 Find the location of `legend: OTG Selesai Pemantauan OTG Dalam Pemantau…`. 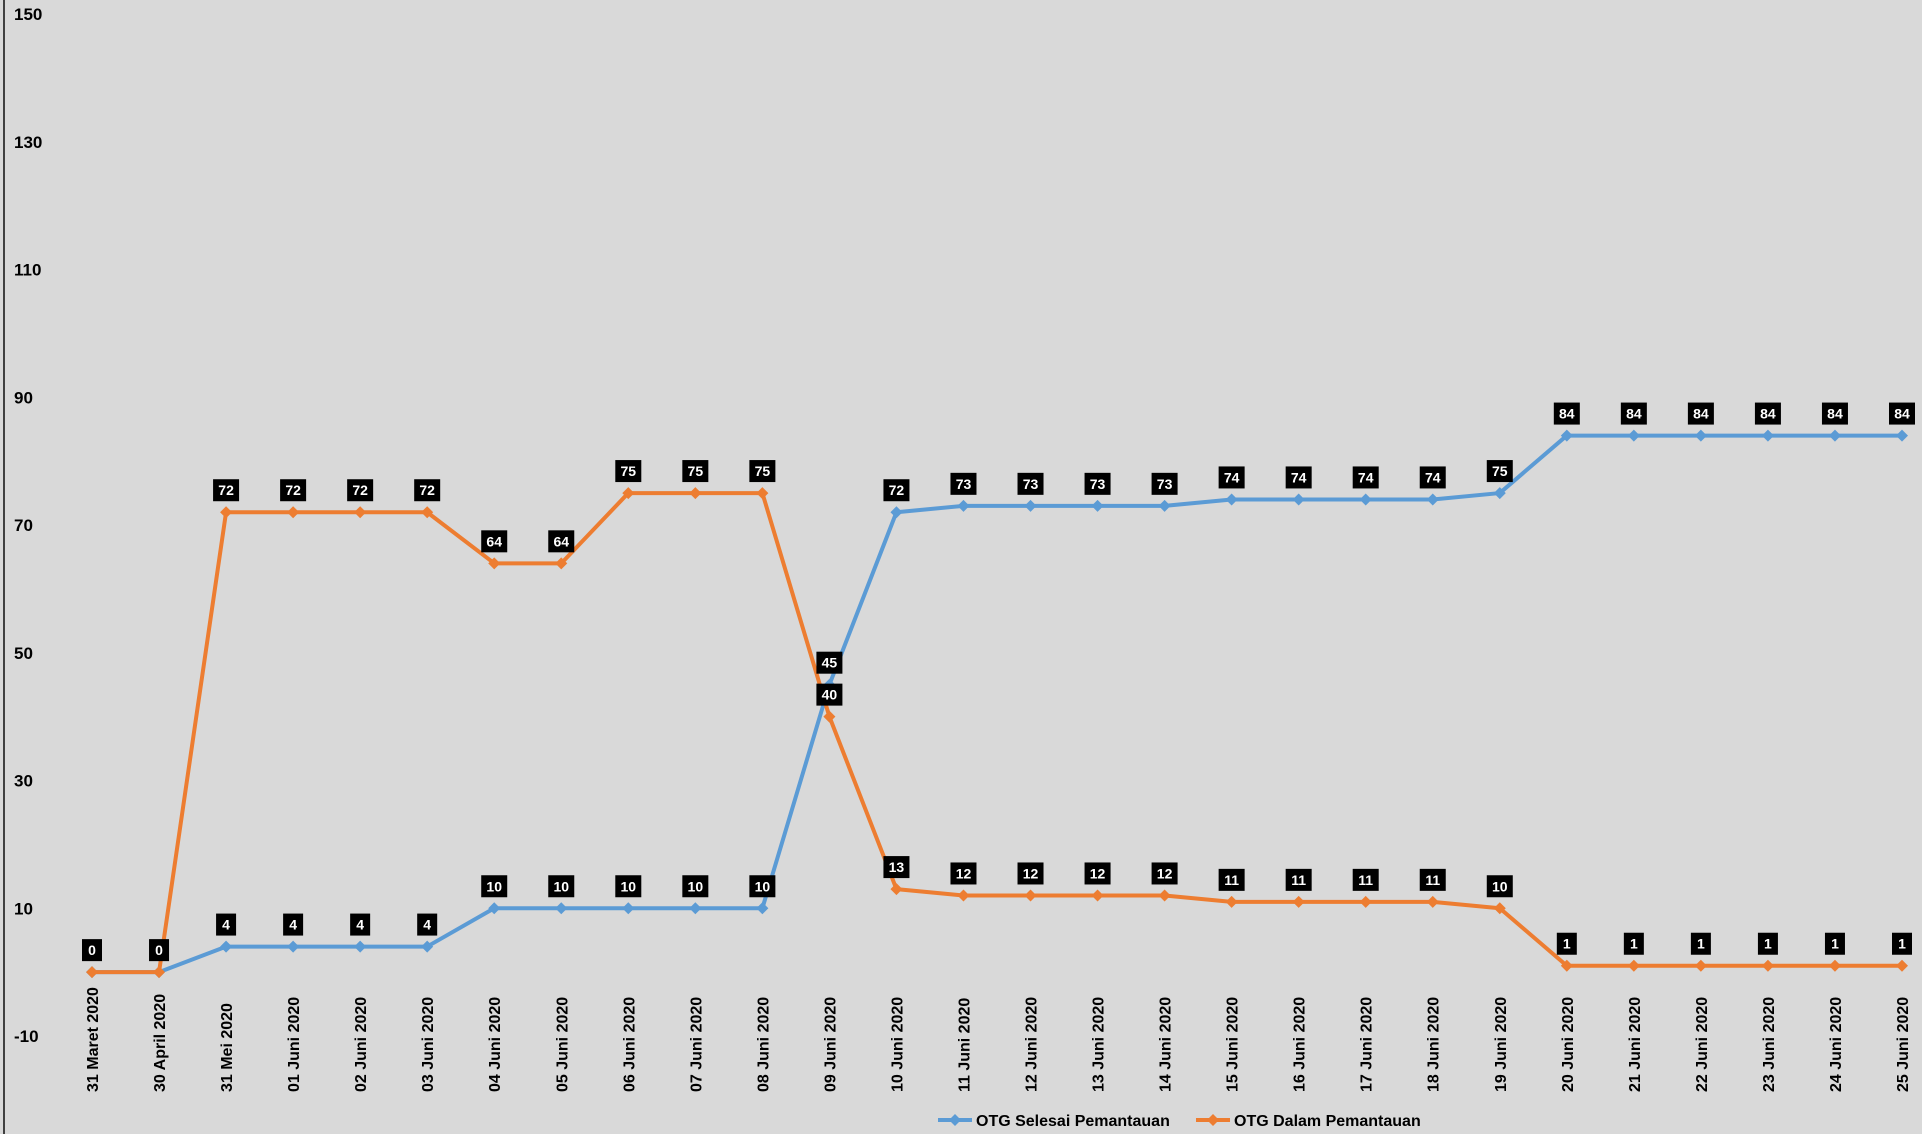

legend: OTG Selesai Pemantauan OTG Dalam Pemantau… is located at coordinates (1179, 1121).